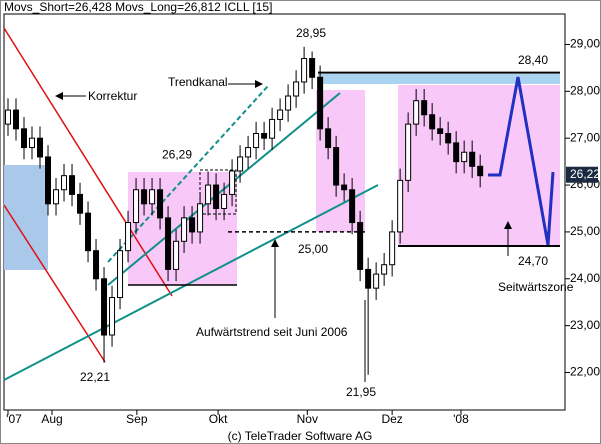  I want to click on y-tick-label: 23,00, so click(585, 325).